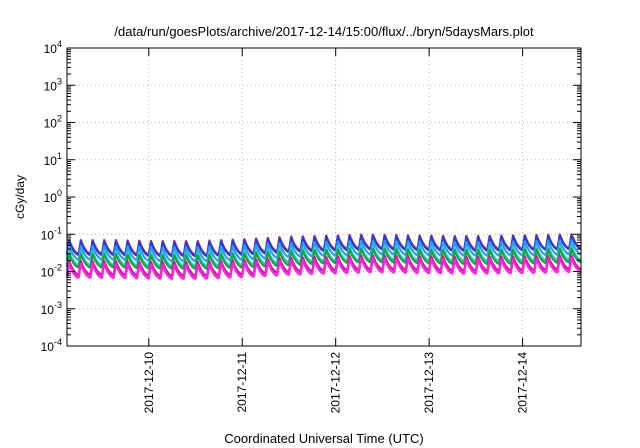 This screenshot has height=448, width=640. I want to click on x-tick-label: 2017-12-14, so click(523, 383).